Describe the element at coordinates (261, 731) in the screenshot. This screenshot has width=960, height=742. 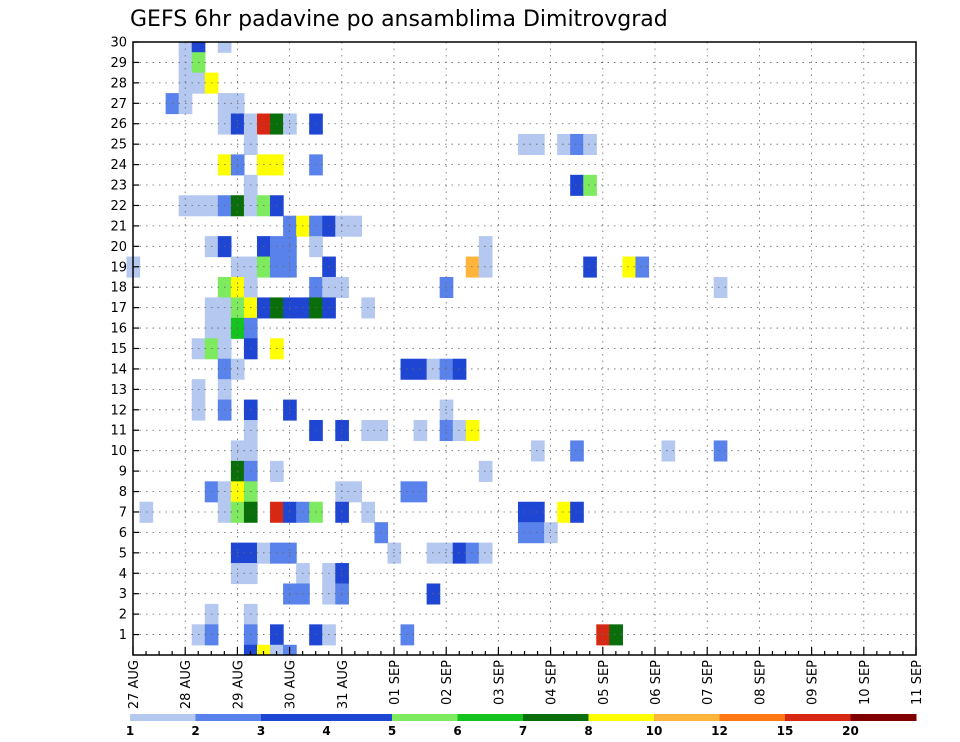
I see `legend-label: 3` at that location.